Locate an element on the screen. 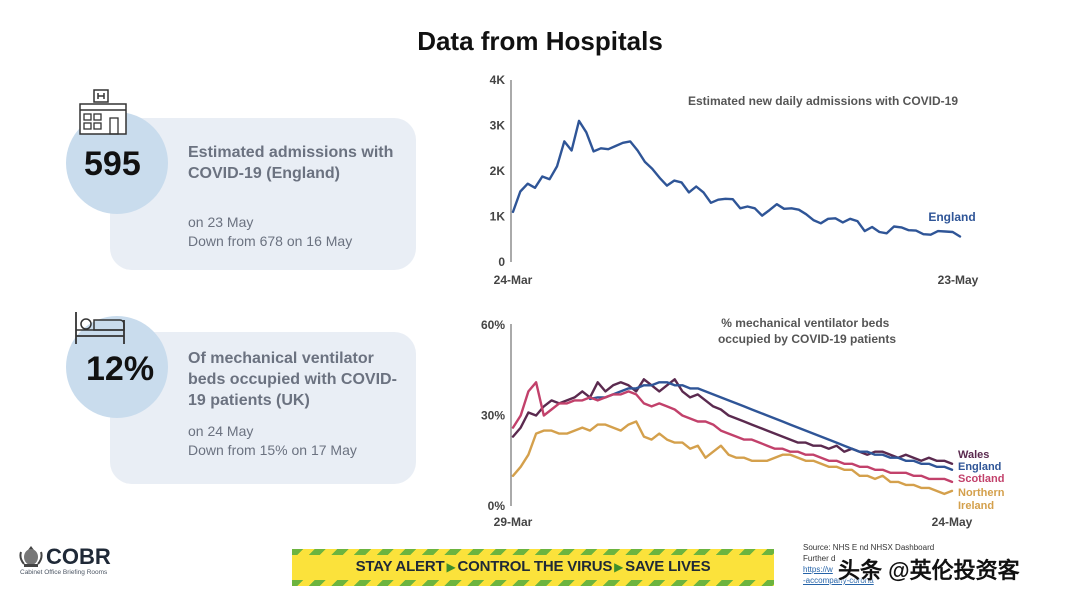 This screenshot has width=1080, height=600. page-title: Data from Hospitals is located at coordinates (540, 41).